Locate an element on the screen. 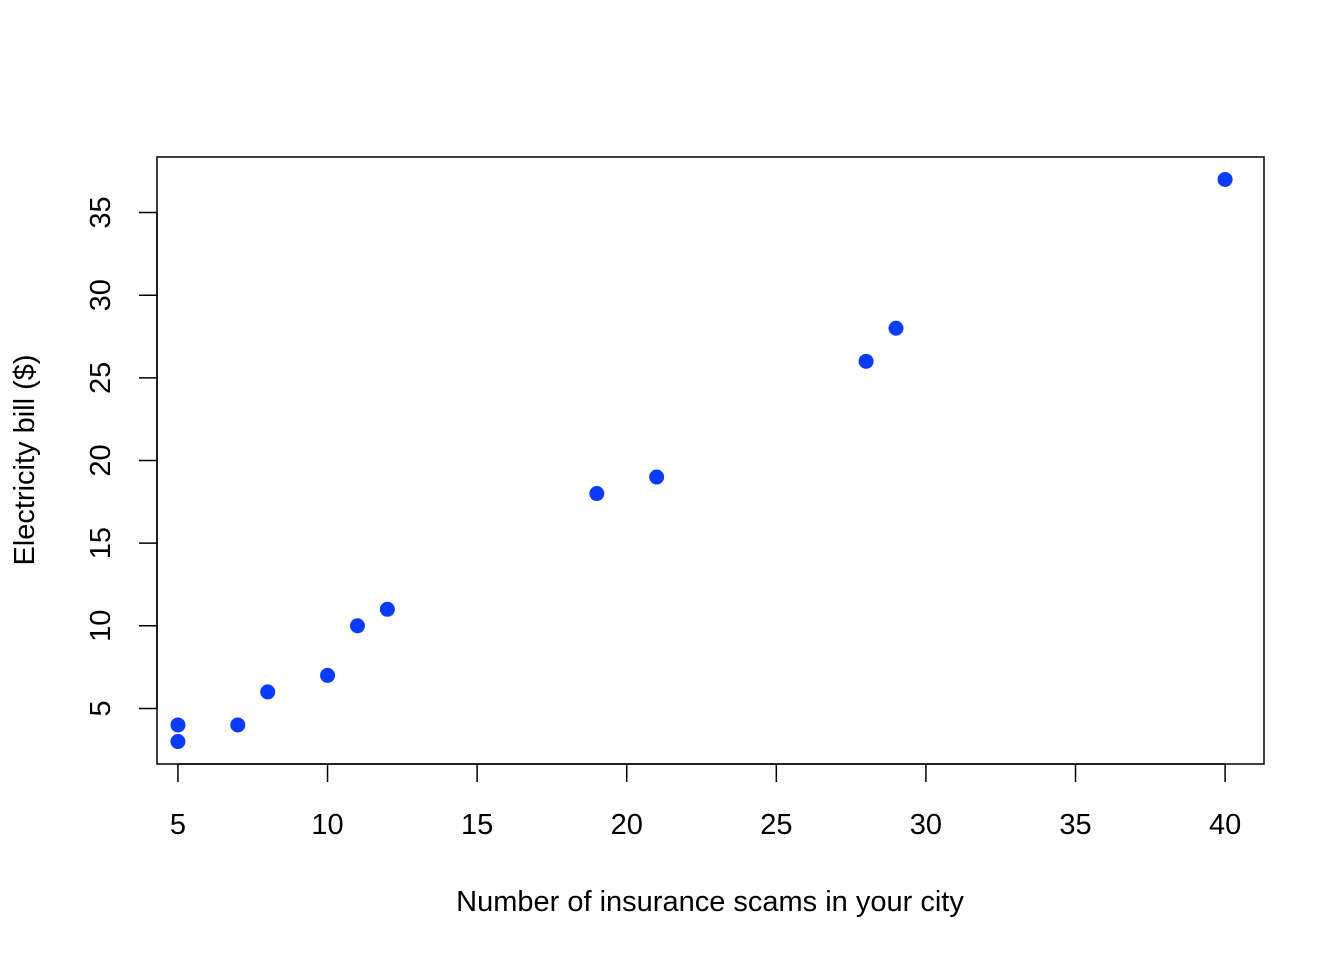 The height and width of the screenshot is (960, 1344). x-axis-title: Number of insurance scams in your city is located at coordinates (710, 902).